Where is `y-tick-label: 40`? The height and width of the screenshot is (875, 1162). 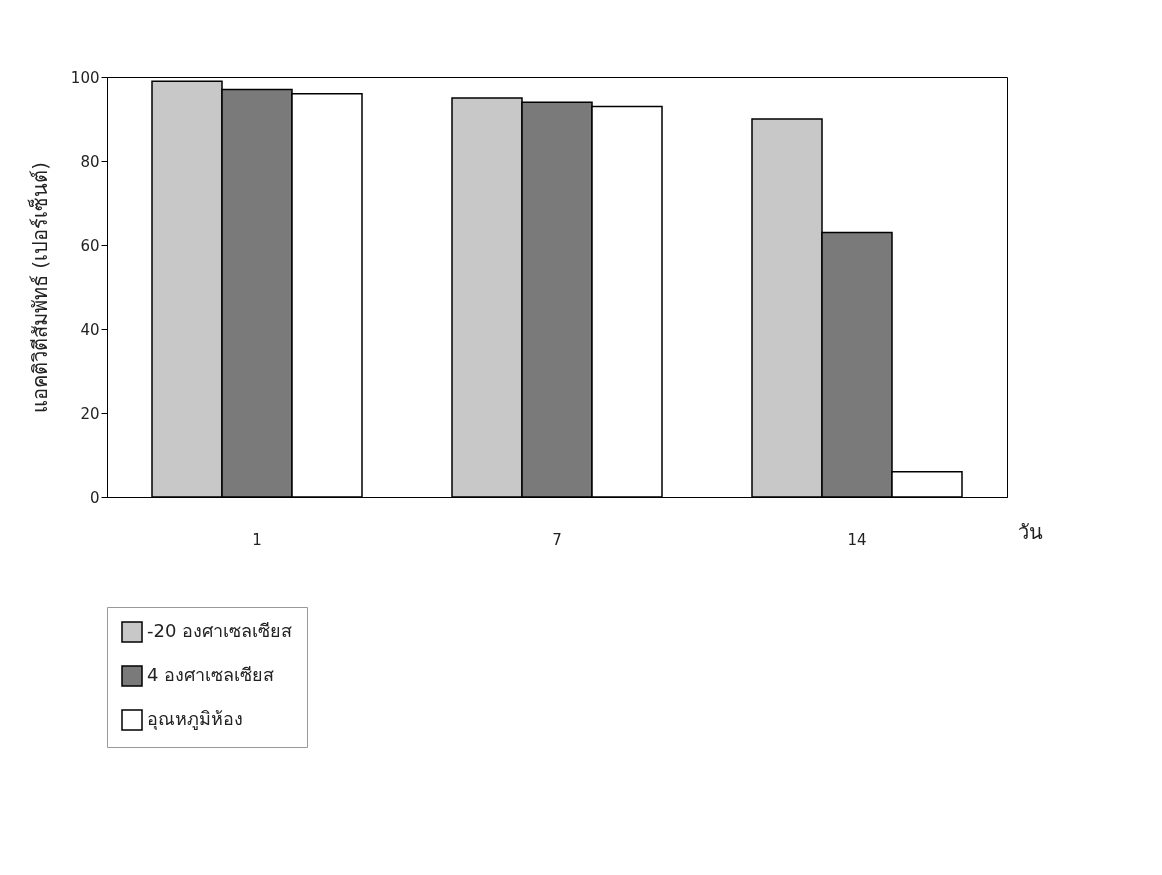
y-tick-label: 40 is located at coordinates (90, 329).